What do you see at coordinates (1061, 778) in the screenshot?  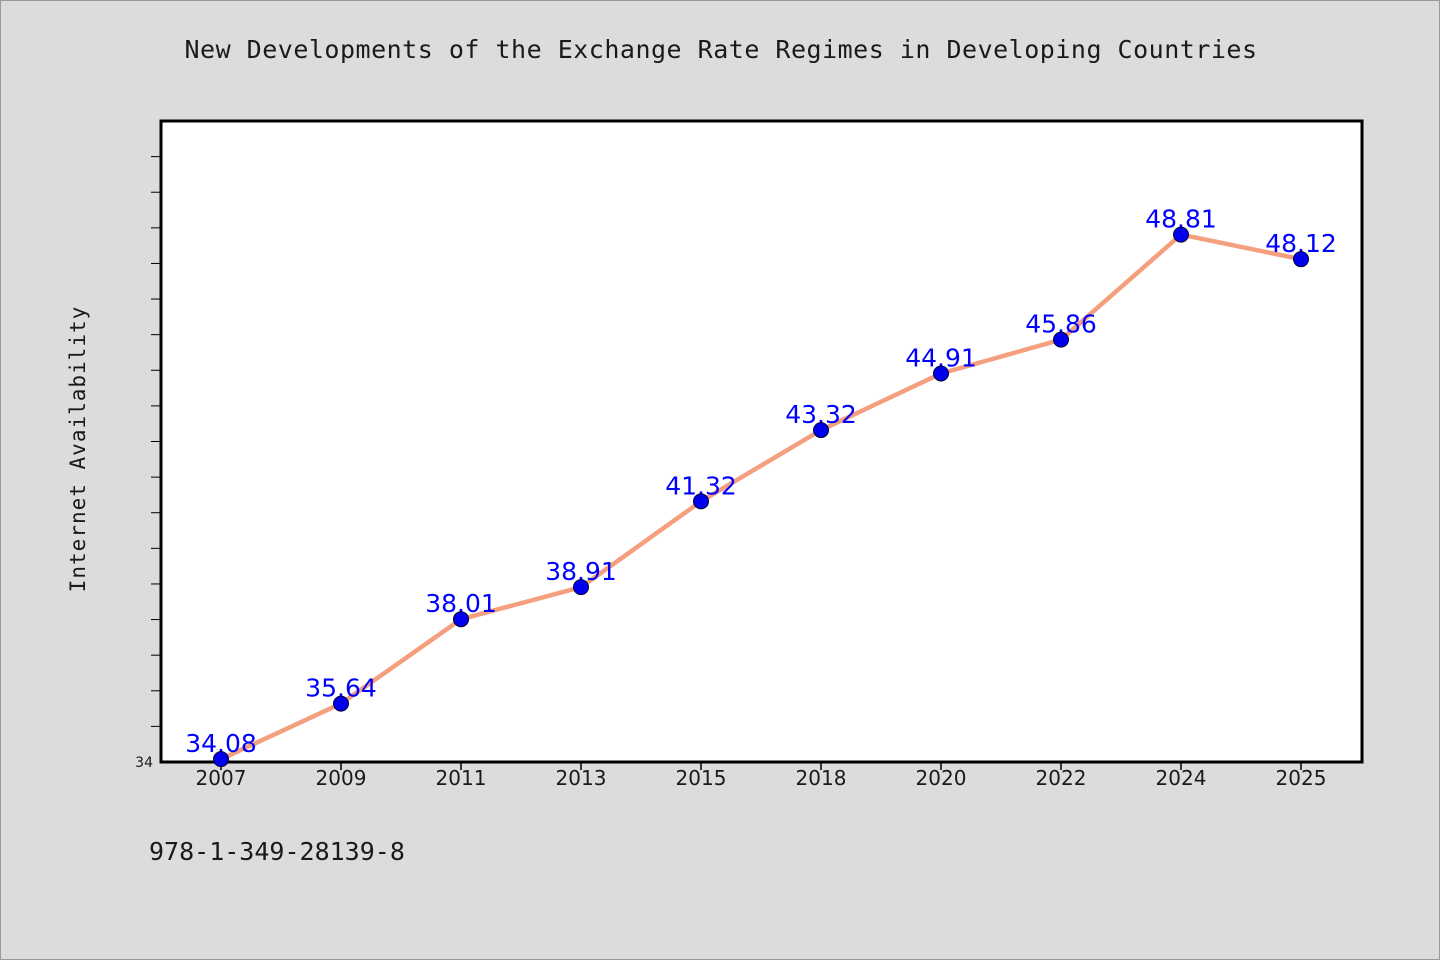 I see `x-tick-label: 2022` at bounding box center [1061, 778].